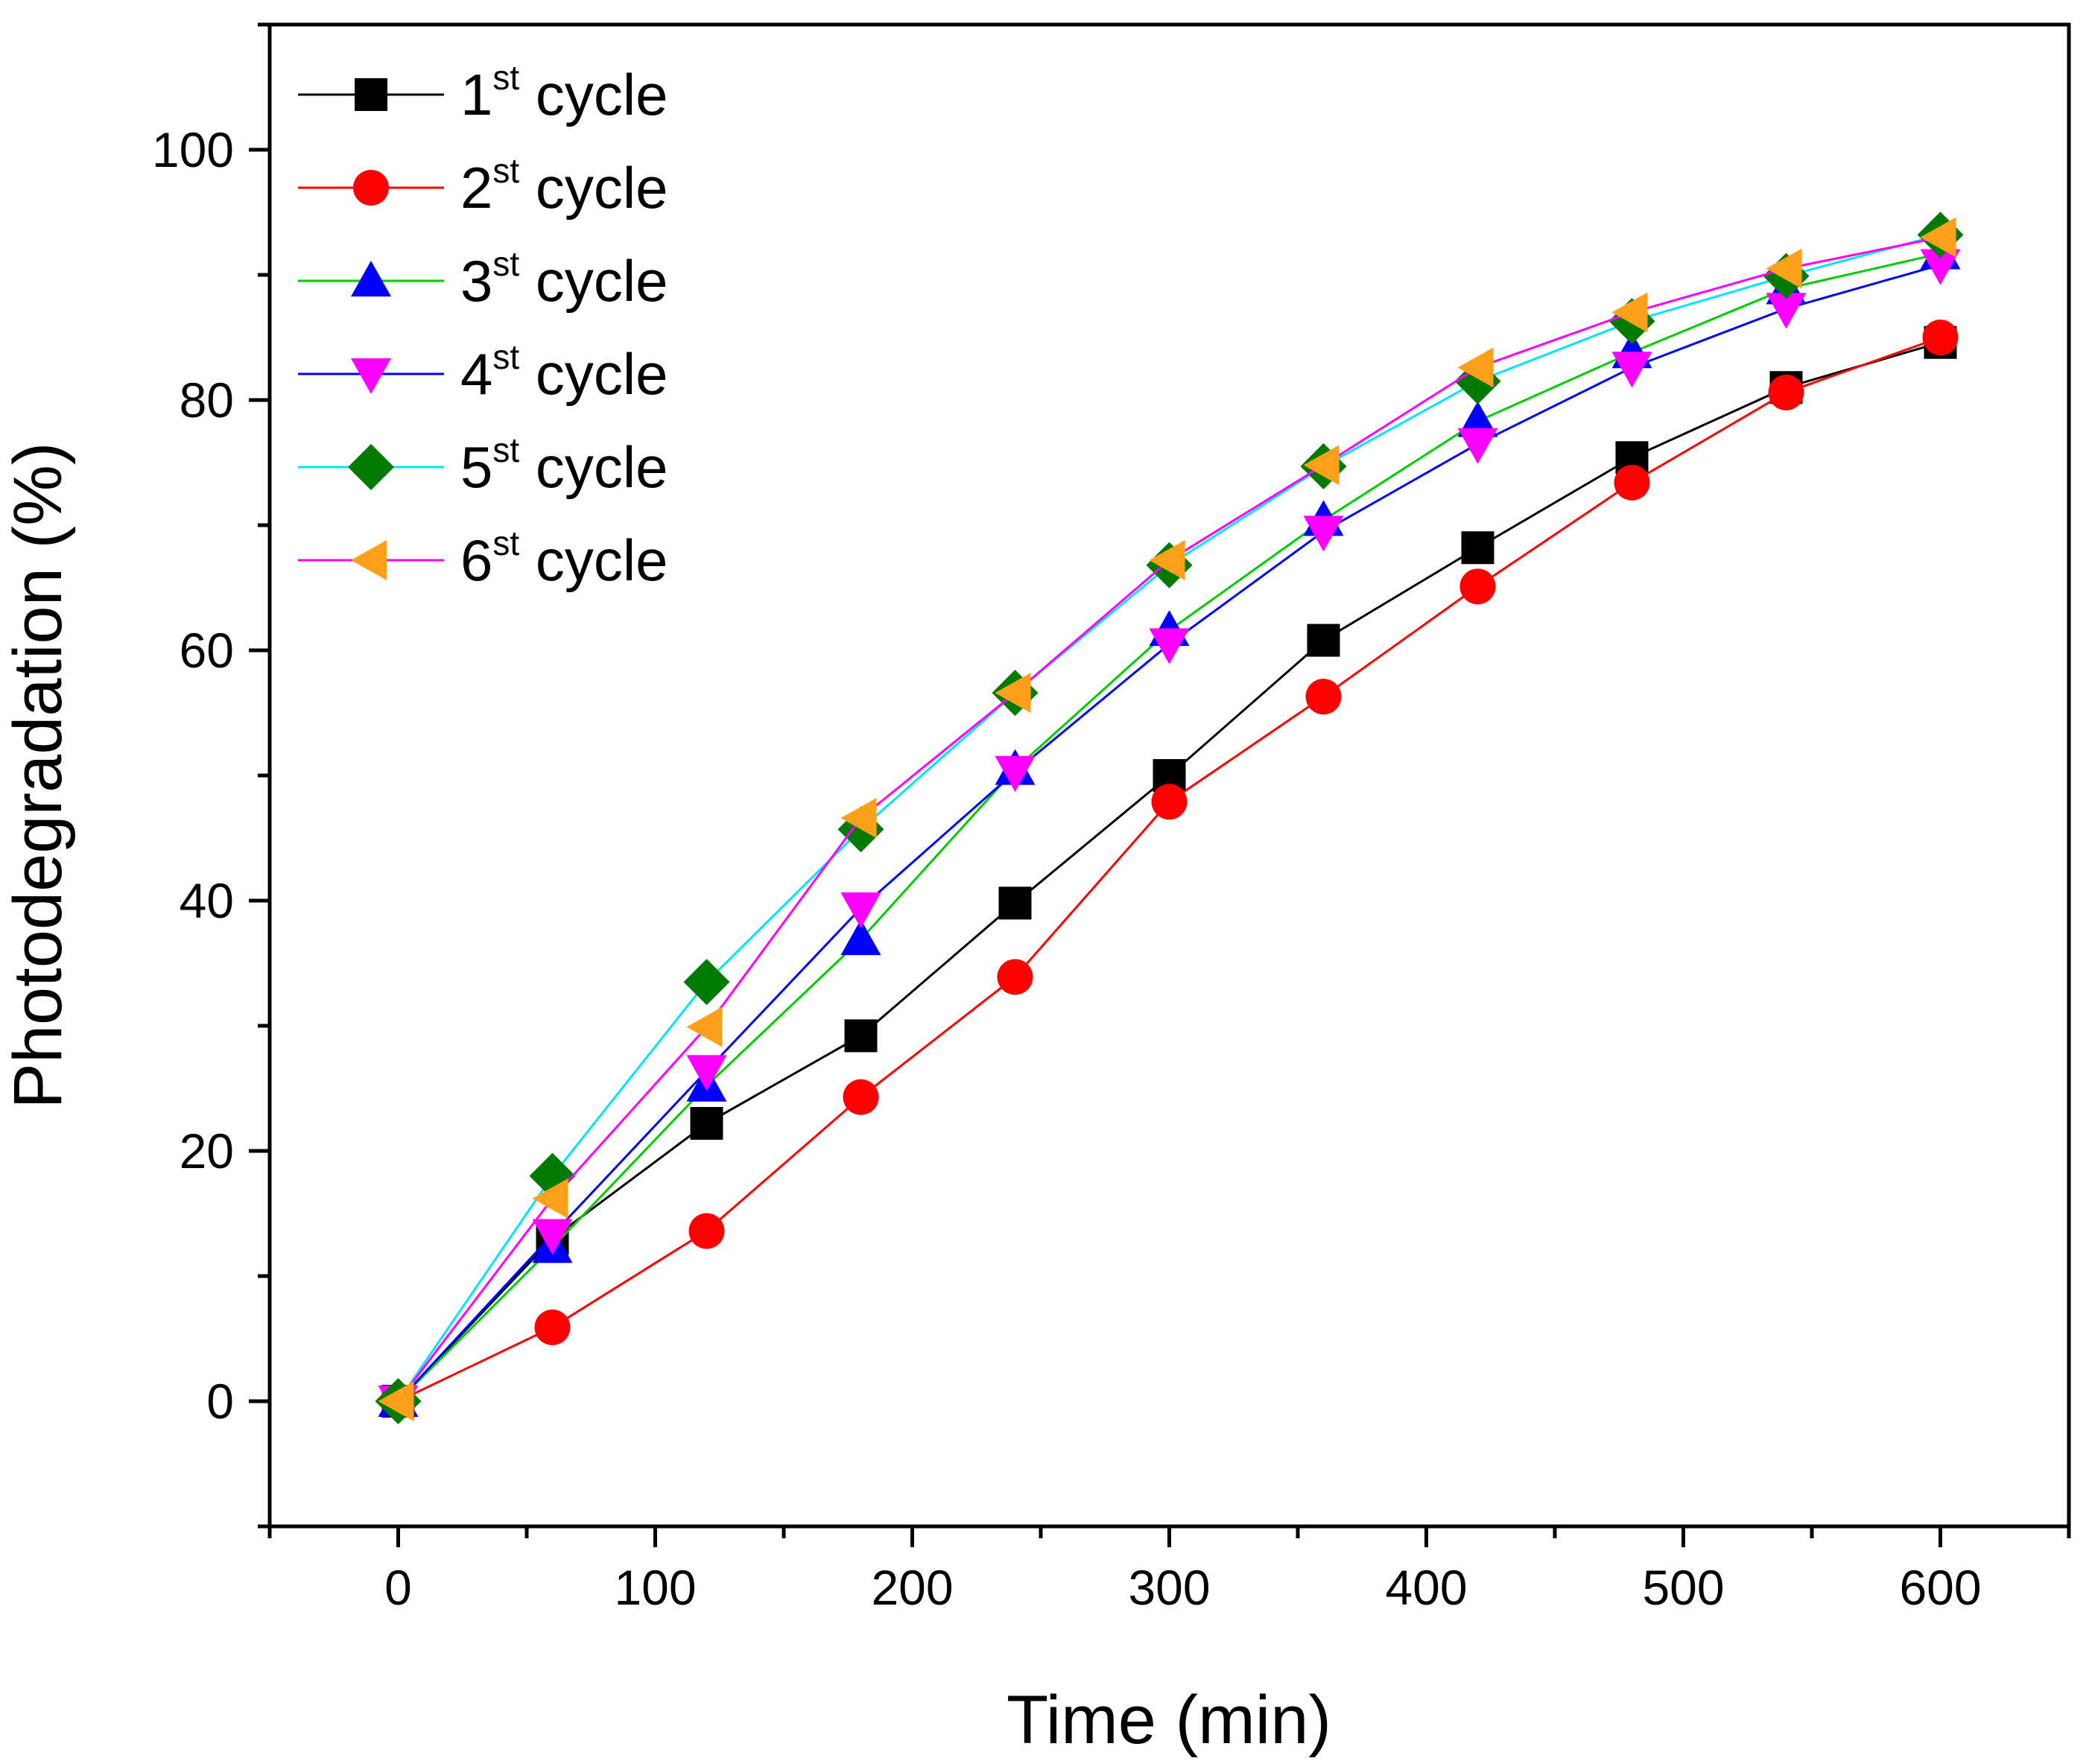  Describe the element at coordinates (706, 982) in the screenshot. I see `series-5-point` at that location.